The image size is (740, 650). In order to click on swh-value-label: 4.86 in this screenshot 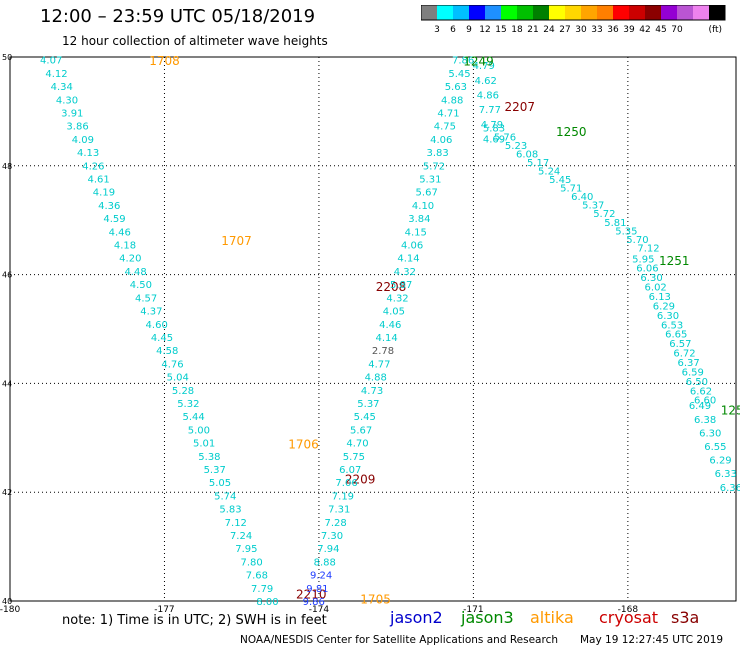, I will do `click(488, 96)`.